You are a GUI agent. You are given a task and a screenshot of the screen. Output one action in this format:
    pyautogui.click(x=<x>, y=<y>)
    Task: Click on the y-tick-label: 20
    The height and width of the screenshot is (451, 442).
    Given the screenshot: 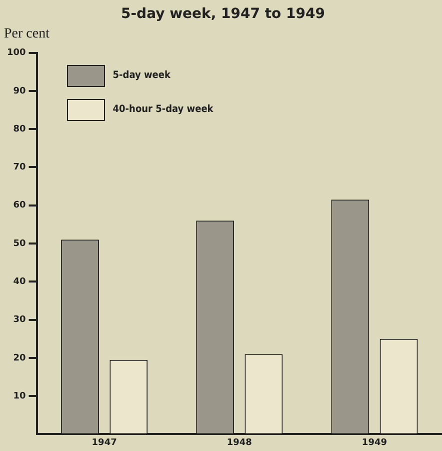 What is the action you would take?
    pyautogui.click(x=19, y=358)
    